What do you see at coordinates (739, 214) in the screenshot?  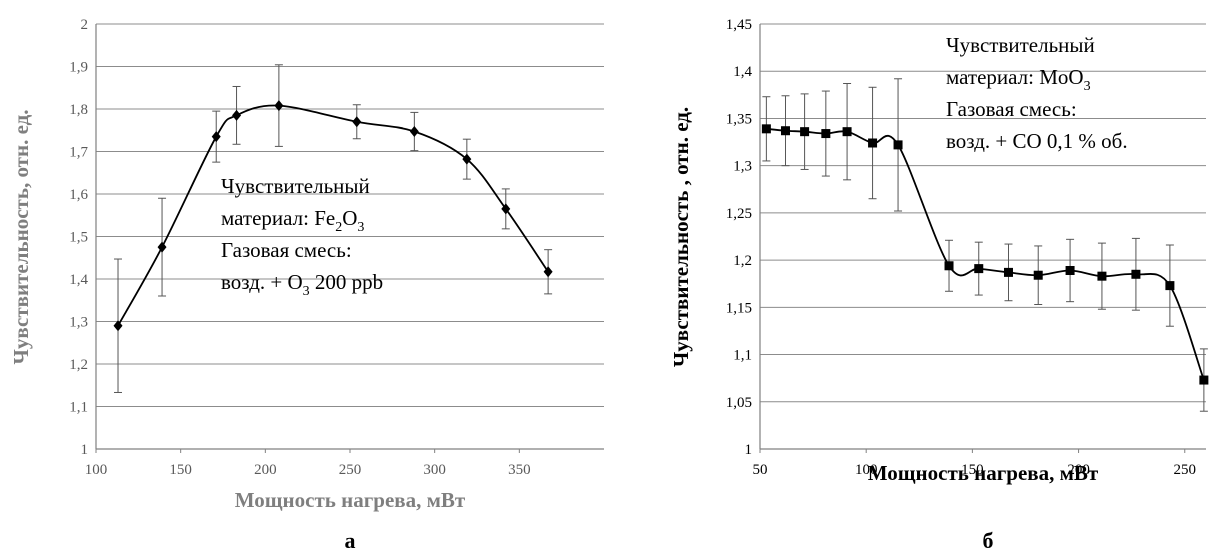 I see `y-tick-label: 1,25` at bounding box center [739, 214].